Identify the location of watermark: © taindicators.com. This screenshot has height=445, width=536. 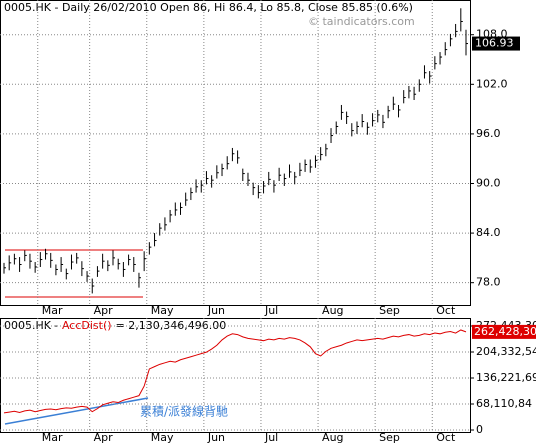
(361, 21).